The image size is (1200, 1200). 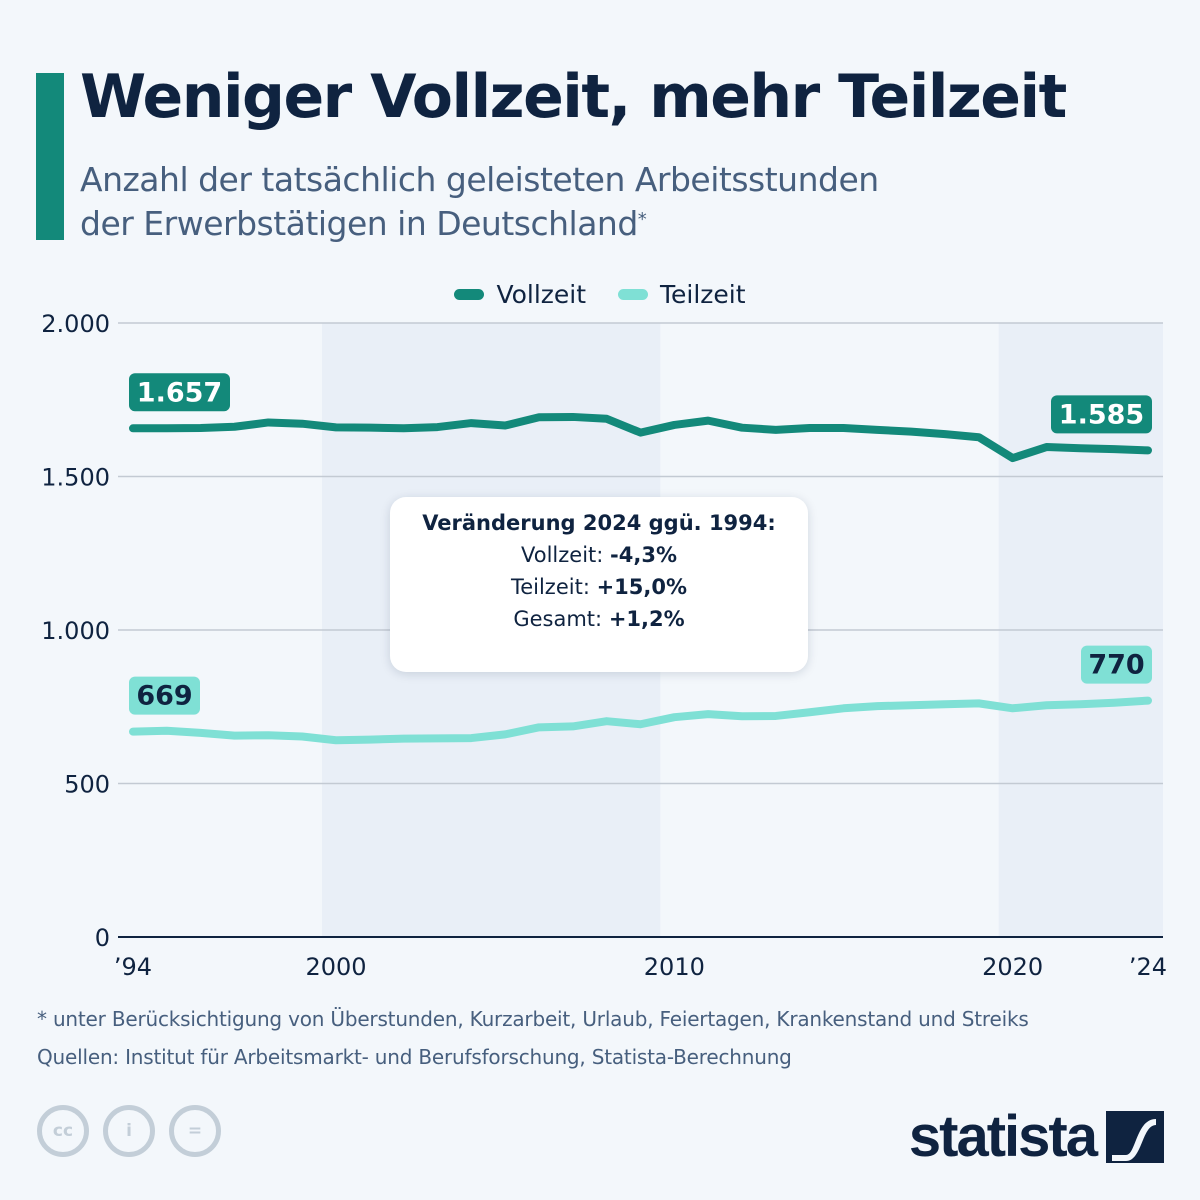 I want to click on legend-swatch-vollzeit, so click(x=469, y=294).